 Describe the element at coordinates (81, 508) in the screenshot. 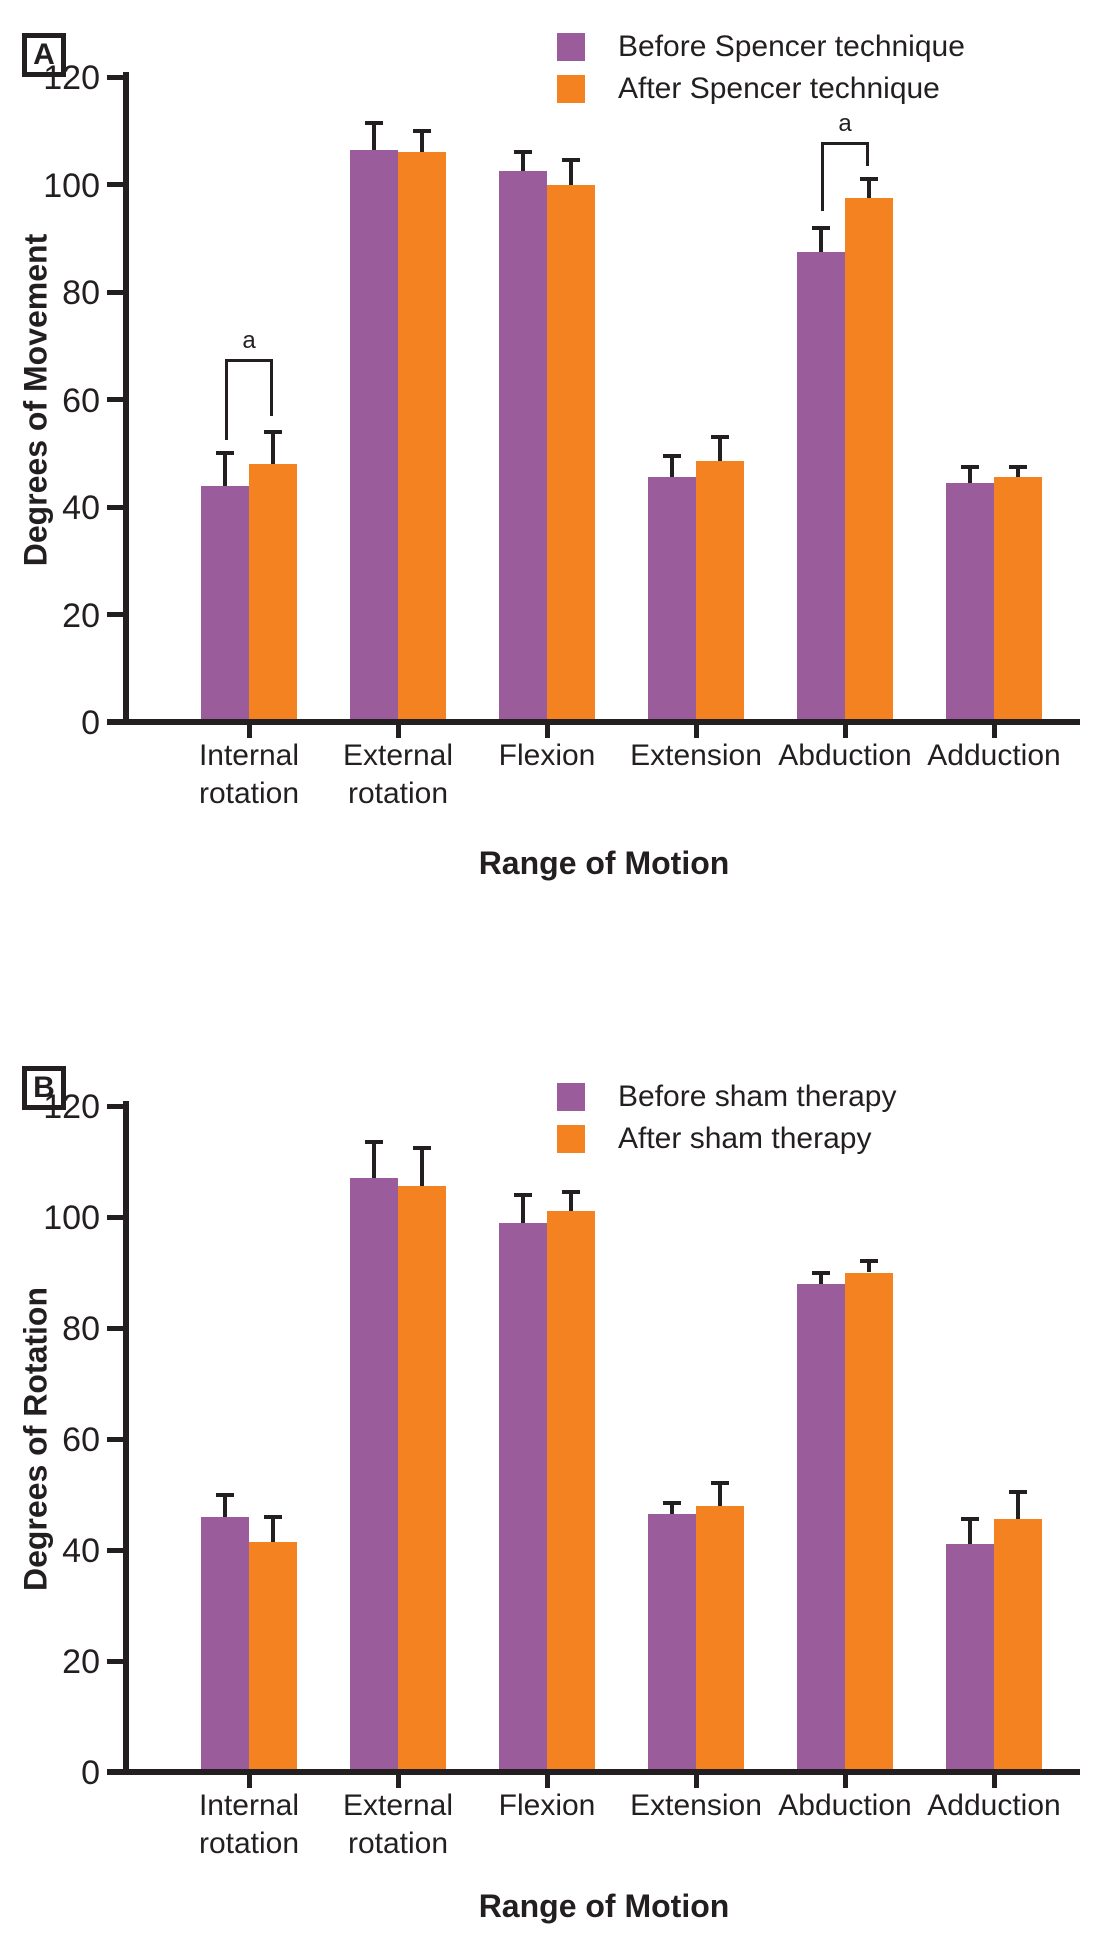

I see `y-tick-label-a: 40` at that location.